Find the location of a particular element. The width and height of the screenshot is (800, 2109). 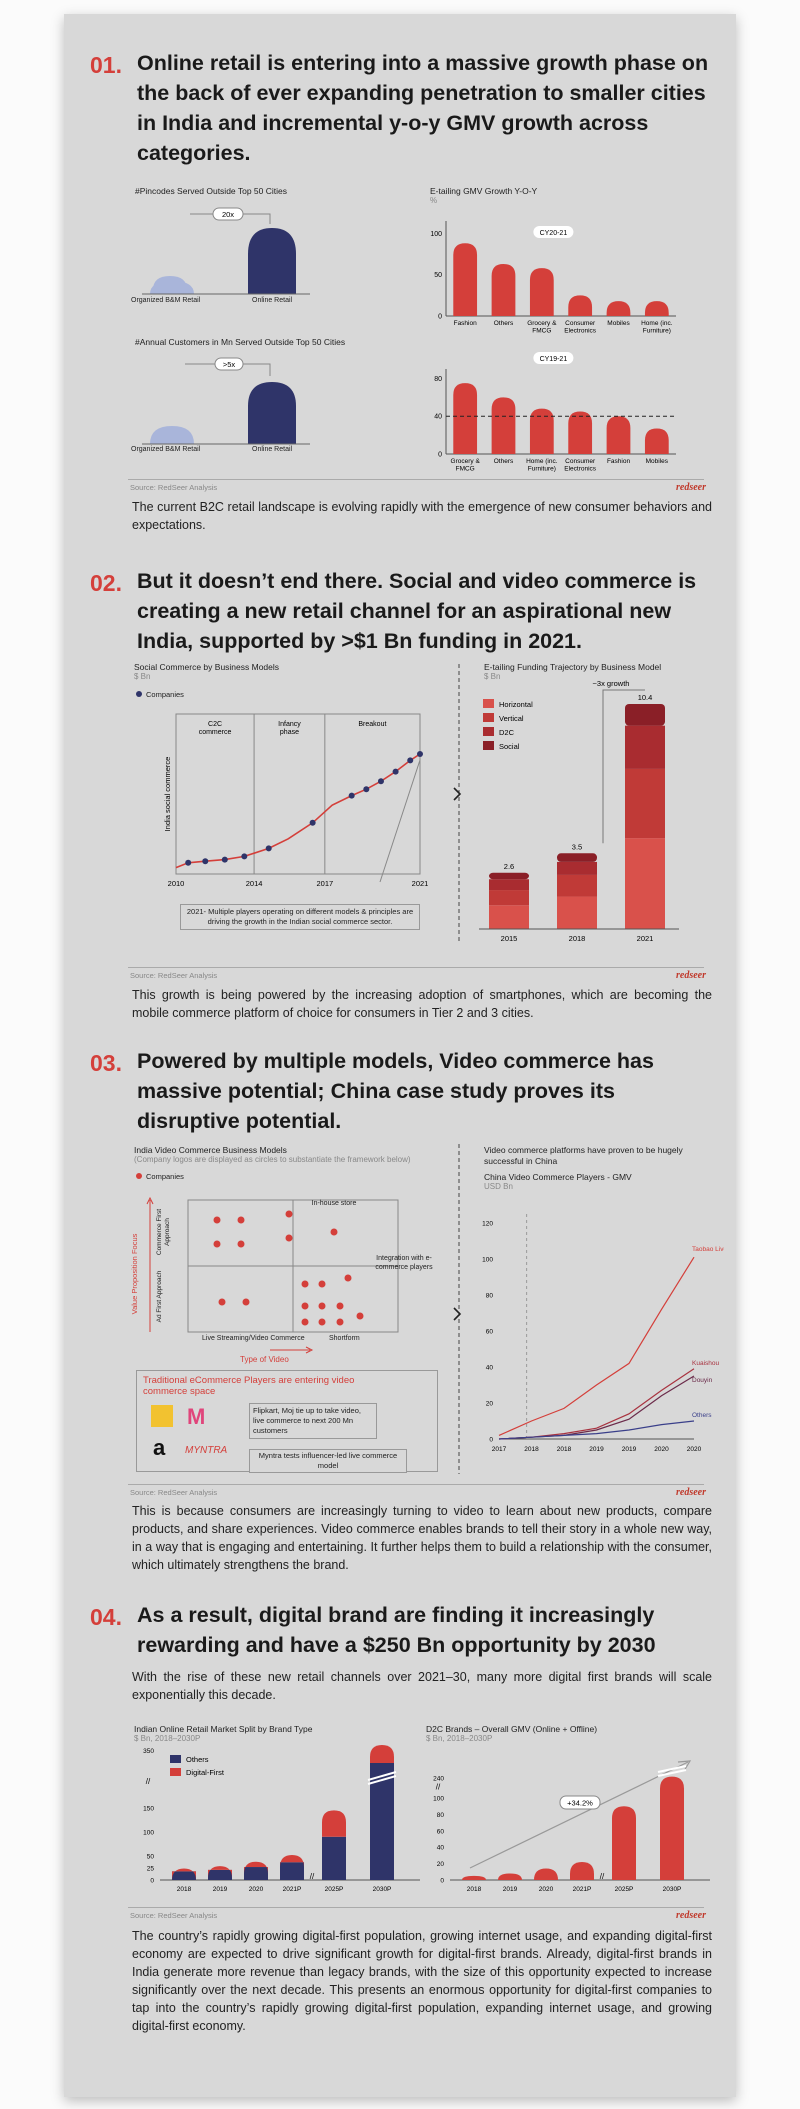

customers-multiplier: >5x is located at coordinates (229, 364).